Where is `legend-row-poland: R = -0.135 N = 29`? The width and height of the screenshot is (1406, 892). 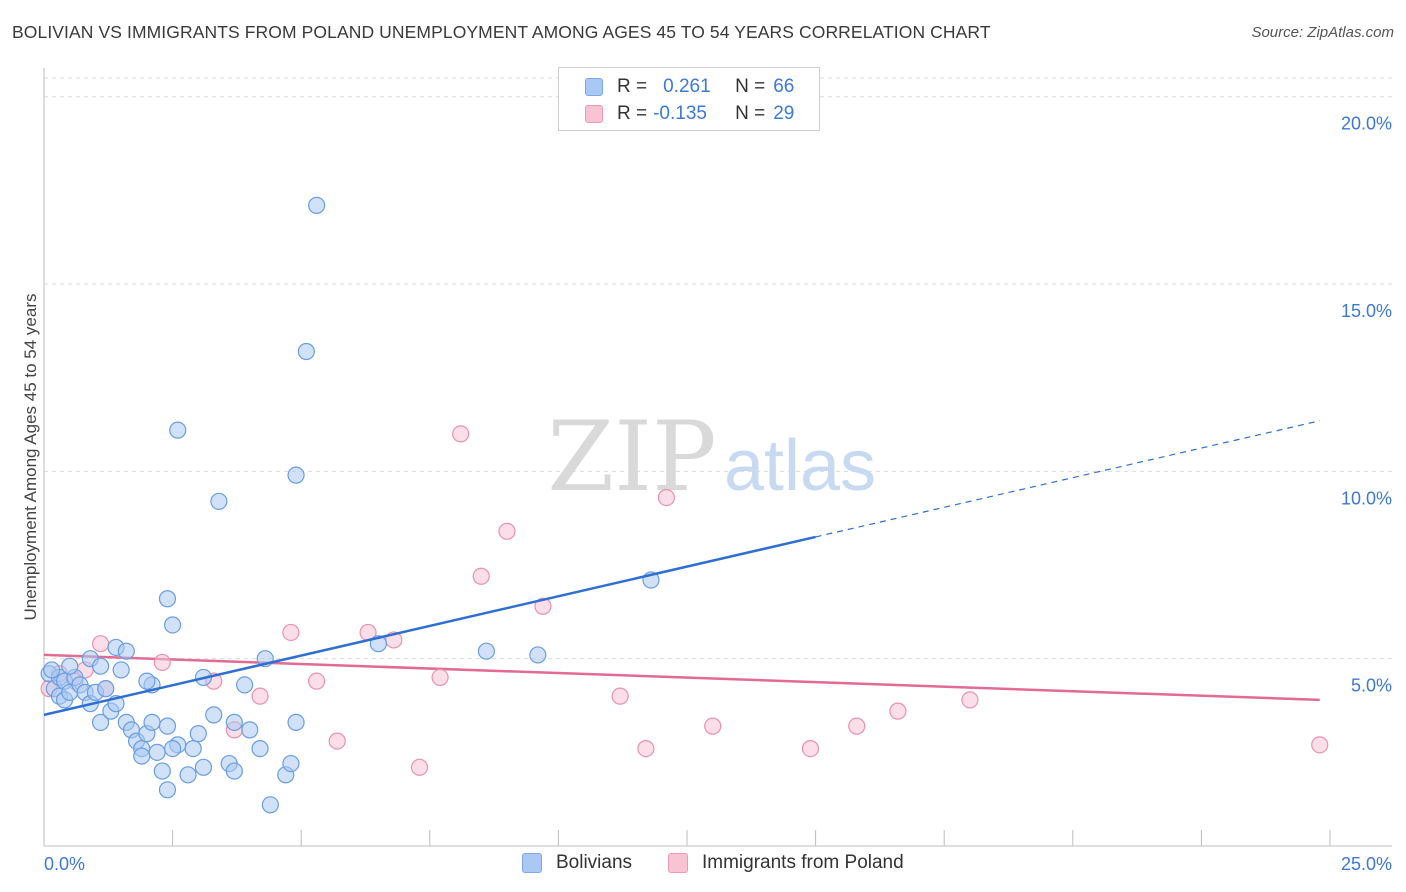
legend-row-poland: R = -0.135 N = 29 is located at coordinates (689, 114).